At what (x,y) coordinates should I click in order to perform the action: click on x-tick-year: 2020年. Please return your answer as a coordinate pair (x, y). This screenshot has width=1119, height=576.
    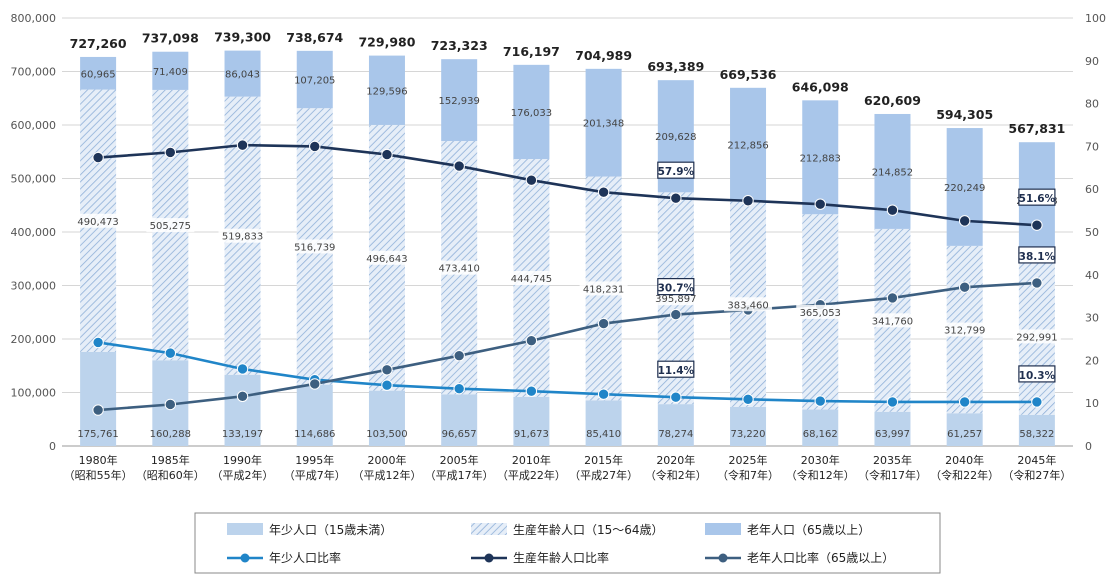
    Looking at the image, I should click on (675, 460).